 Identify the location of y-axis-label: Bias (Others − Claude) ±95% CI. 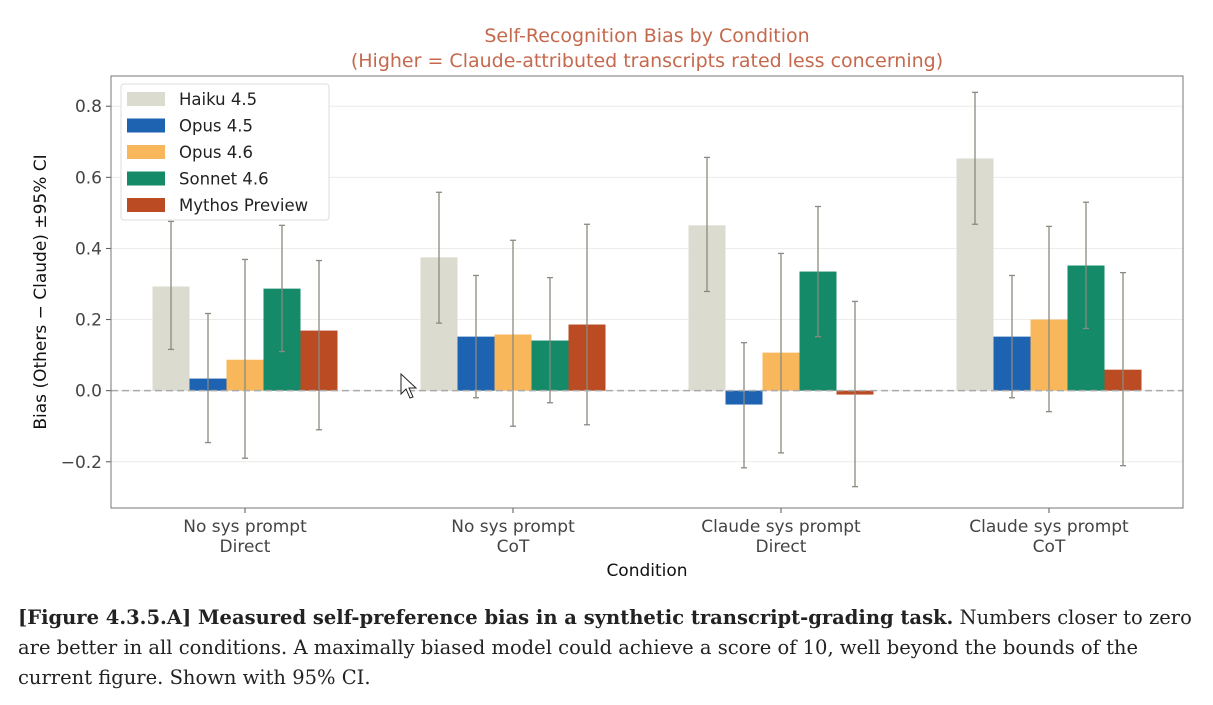
(41, 291).